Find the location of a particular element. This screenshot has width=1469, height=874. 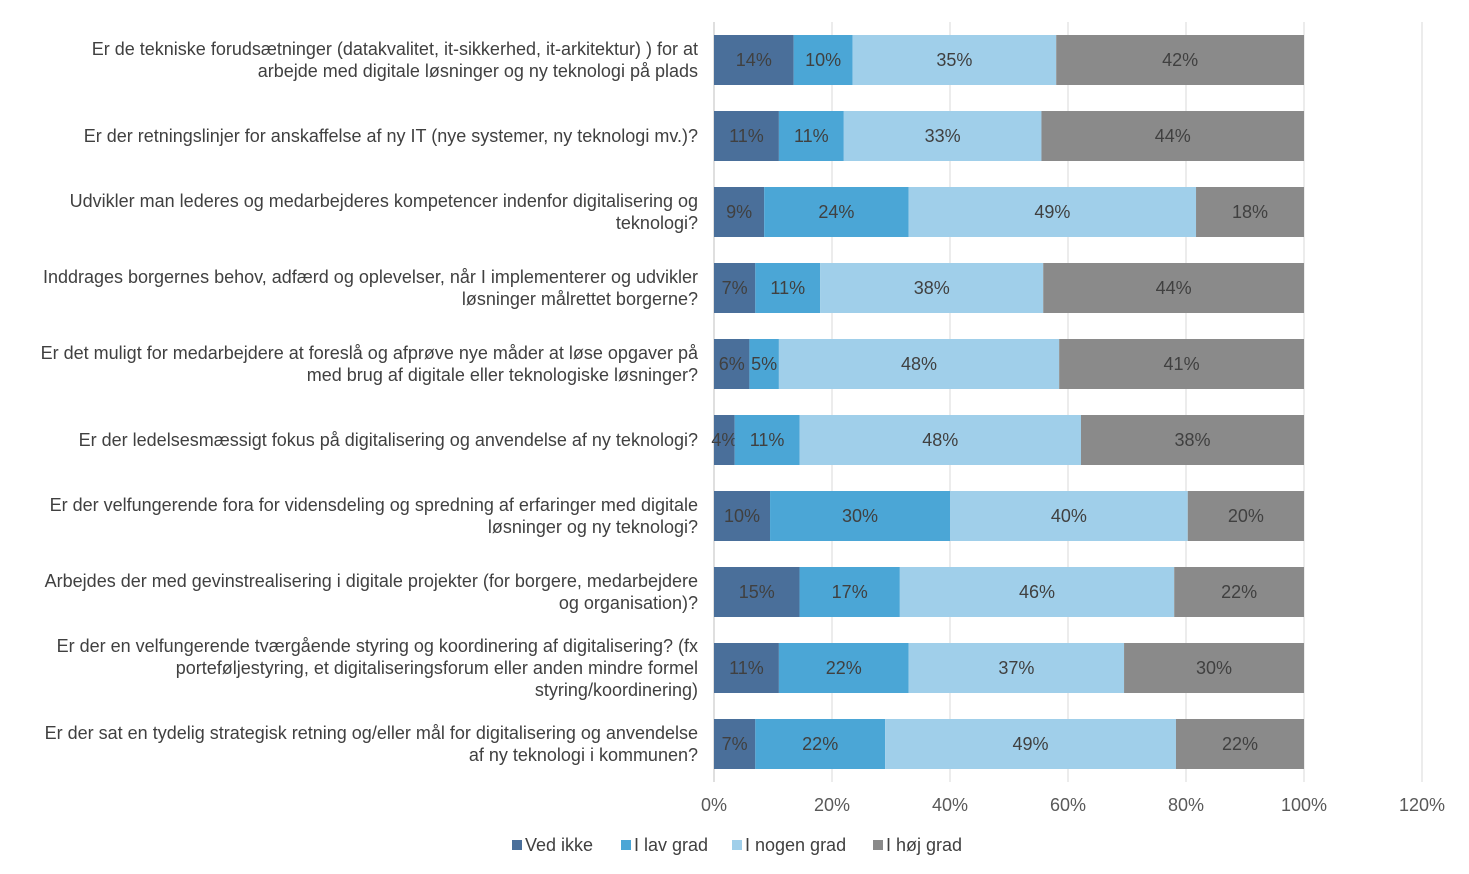

data-label: 37% is located at coordinates (1016, 668).